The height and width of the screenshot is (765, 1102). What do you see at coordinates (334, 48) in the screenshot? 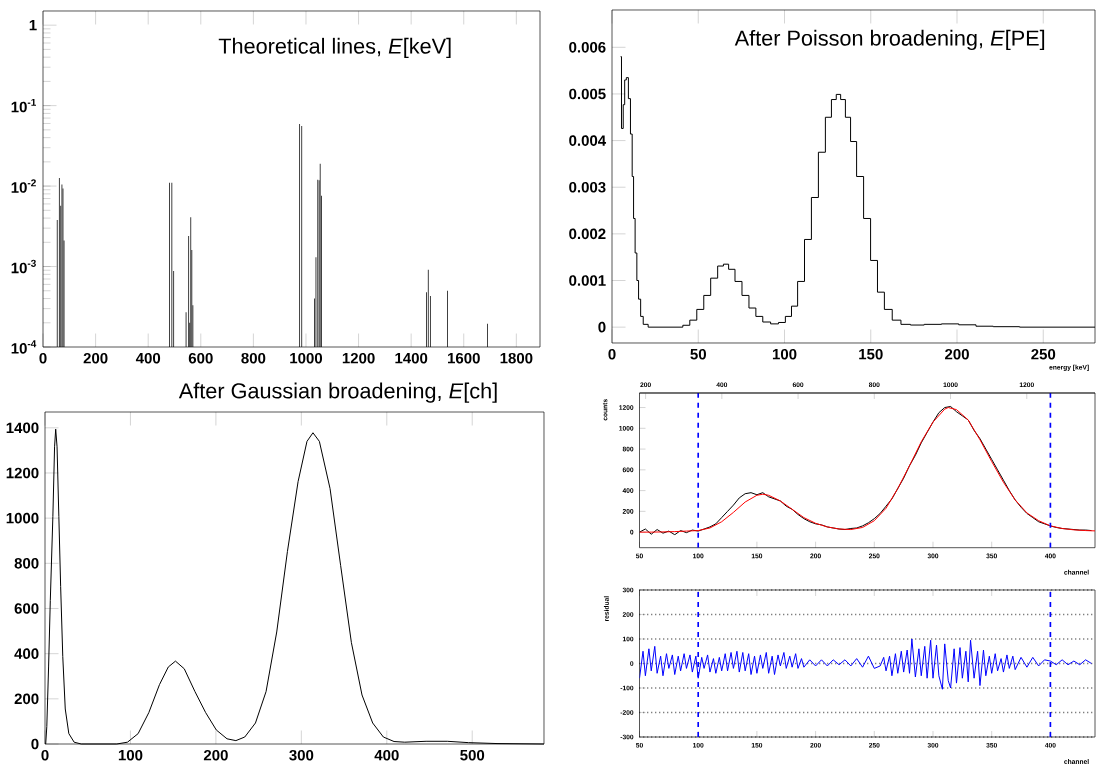
I see `text: Theoretical lines, E[keV]` at bounding box center [334, 48].